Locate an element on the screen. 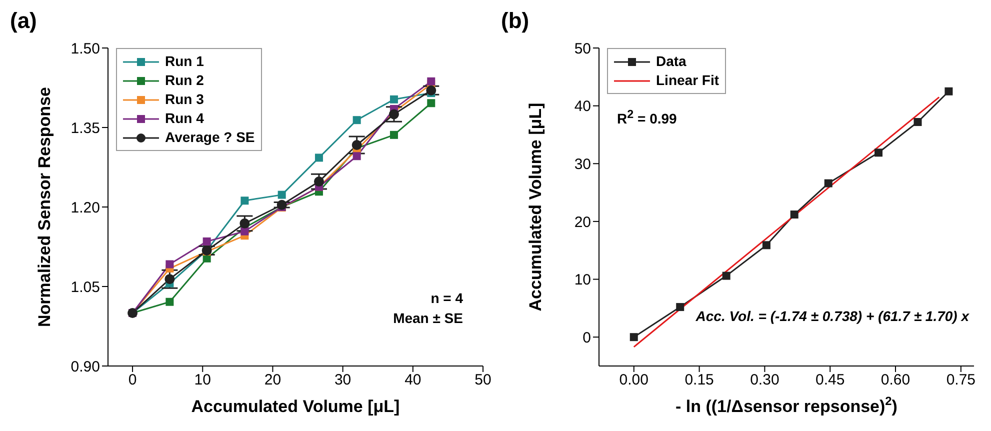 The width and height of the screenshot is (991, 431). legend-label: Average ? SE is located at coordinates (210, 137).